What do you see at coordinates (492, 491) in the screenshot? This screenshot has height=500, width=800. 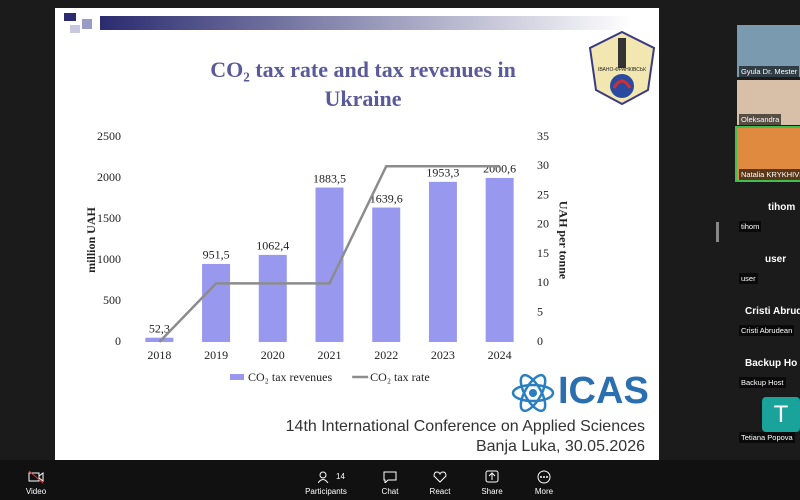 I see `share-button: Share` at bounding box center [492, 491].